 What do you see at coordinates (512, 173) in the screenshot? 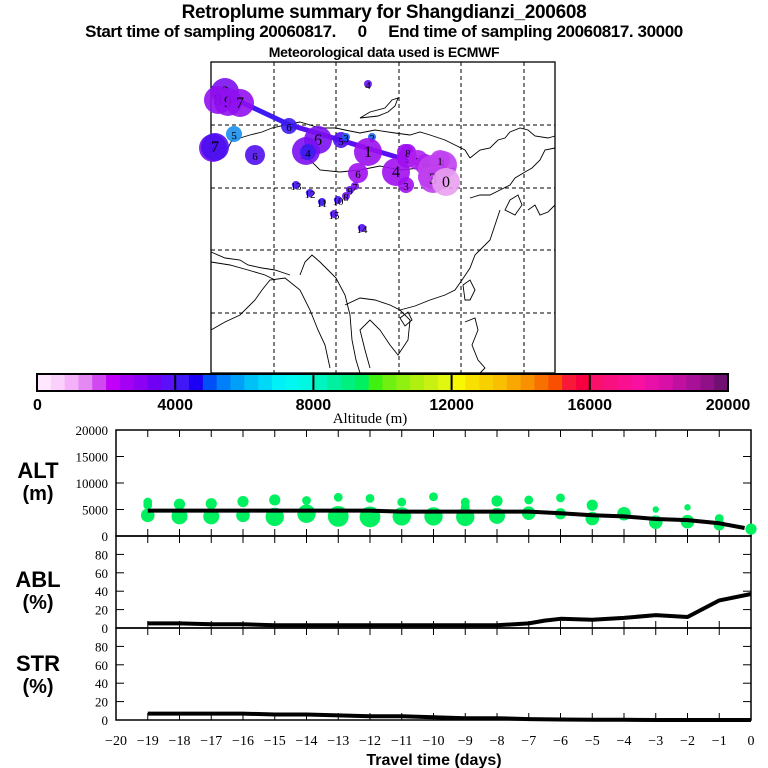
I see `coastline` at bounding box center [512, 173].